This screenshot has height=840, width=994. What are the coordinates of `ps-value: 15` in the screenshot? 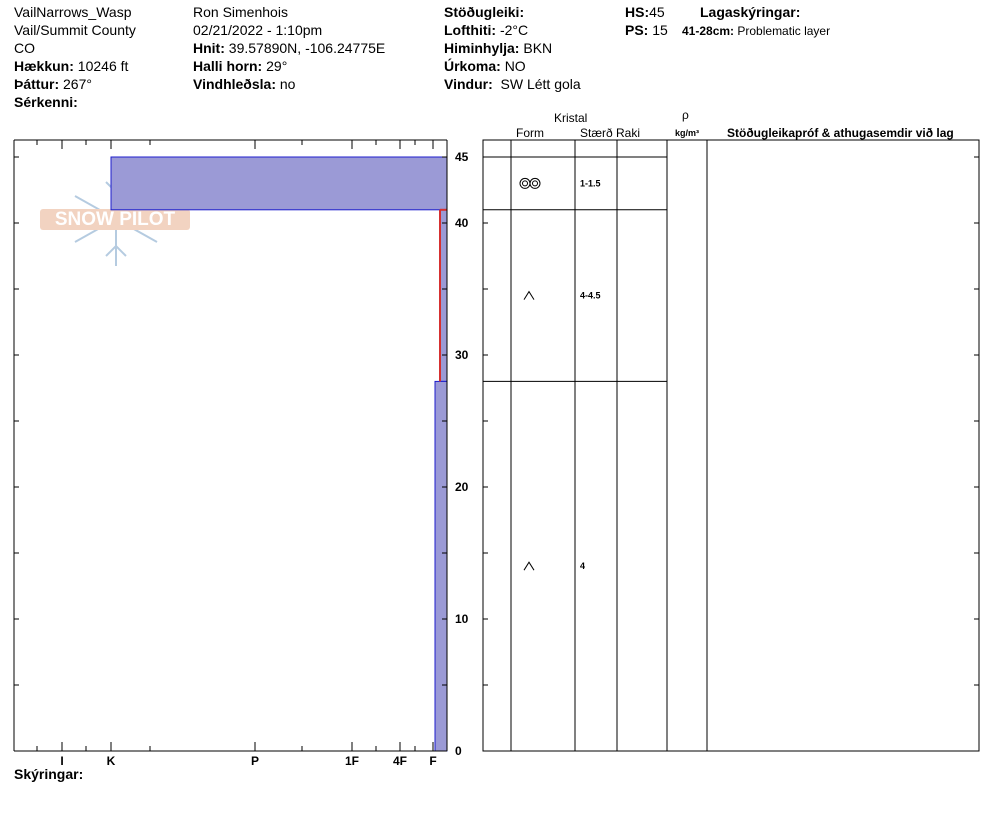 It's located at (660, 30).